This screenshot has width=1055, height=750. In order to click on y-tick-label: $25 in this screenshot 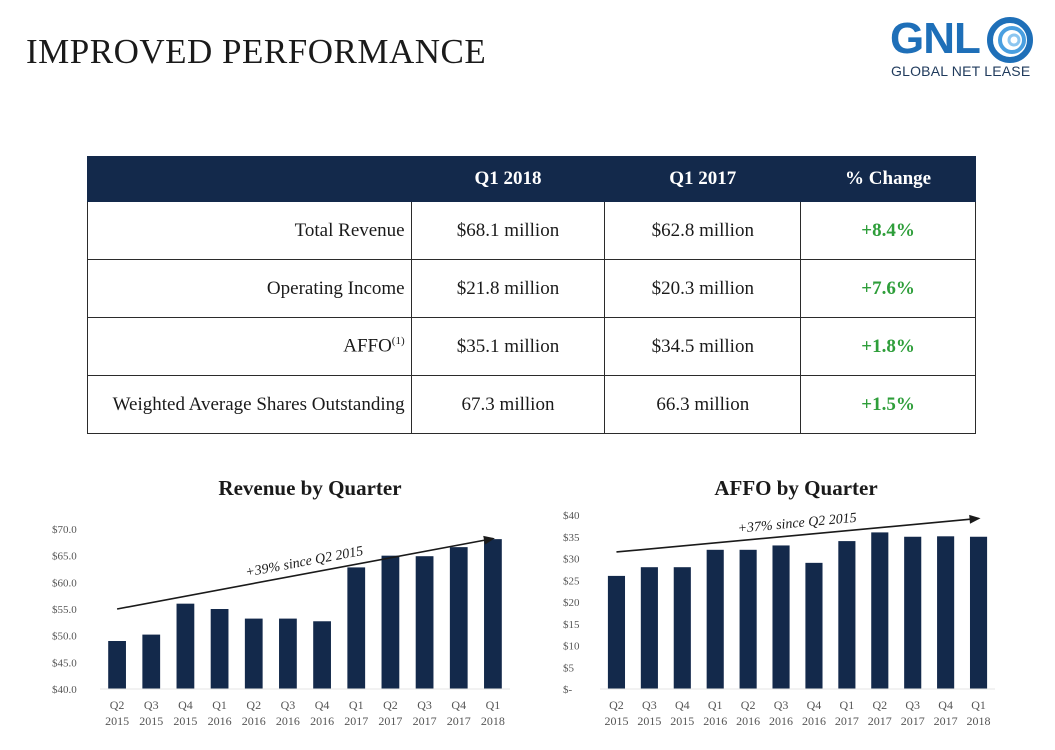, I will do `click(571, 581)`.